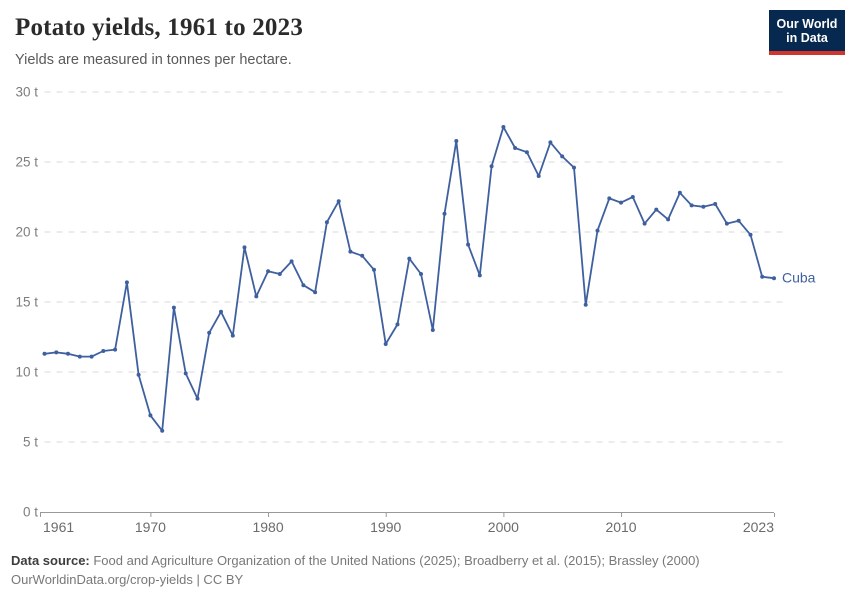 The height and width of the screenshot is (600, 850). What do you see at coordinates (503, 527) in the screenshot?
I see `x-tick-label: 2000` at bounding box center [503, 527].